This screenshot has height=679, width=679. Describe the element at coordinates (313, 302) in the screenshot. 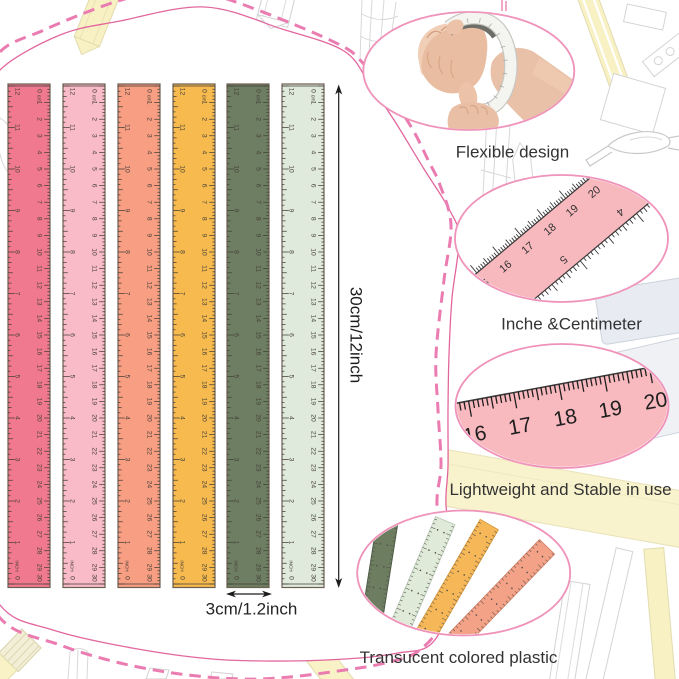

I see `svg-text: 13` at that location.